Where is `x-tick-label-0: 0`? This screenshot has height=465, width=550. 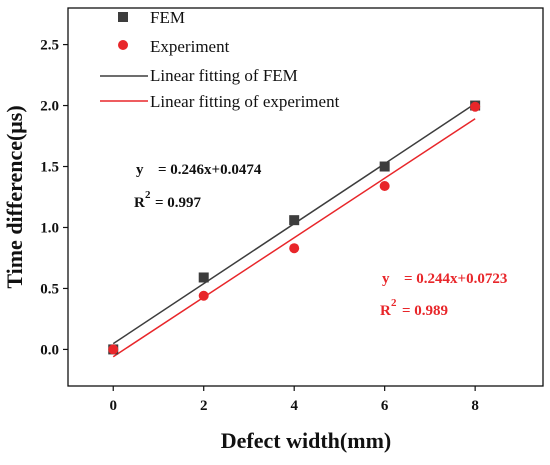
x-tick-label-0: 0 is located at coordinates (113, 406).